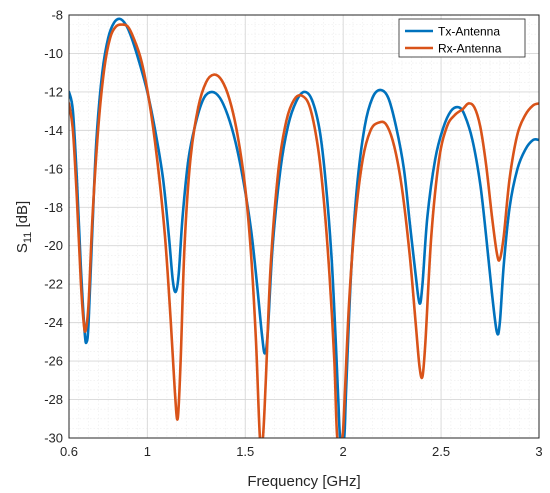  I want to click on x-tick-label: 3, so click(538, 451).